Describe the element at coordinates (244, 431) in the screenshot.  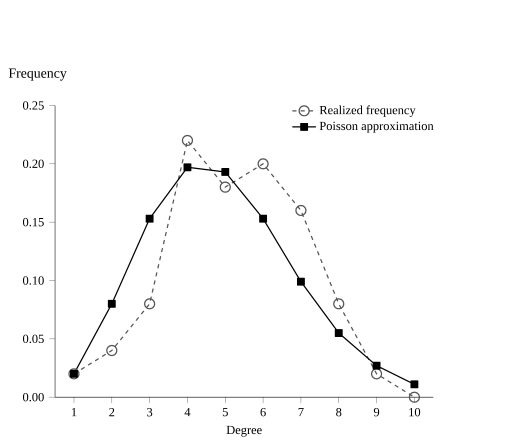
I see `x-axis-title: Degree` at that location.